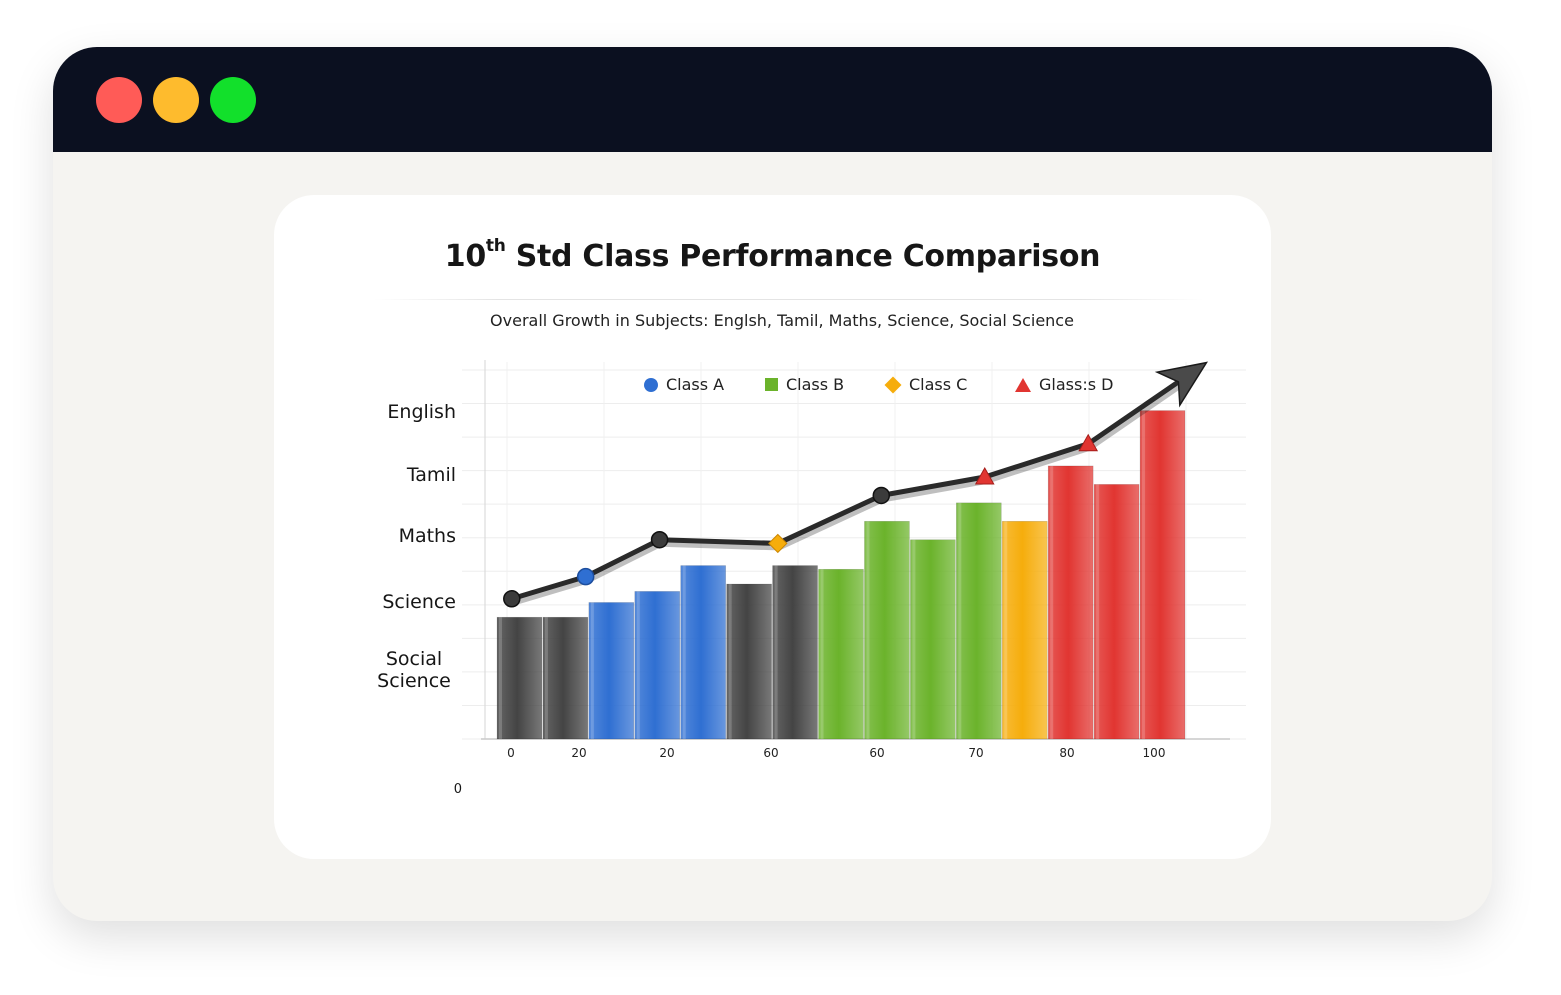  I want to click on minimize-button, so click(176, 100).